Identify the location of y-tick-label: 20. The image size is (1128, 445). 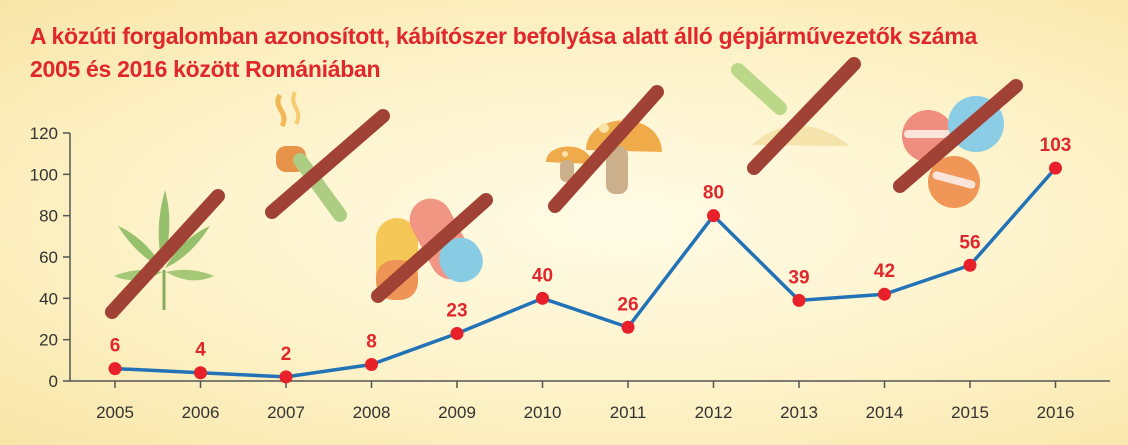
(48, 340).